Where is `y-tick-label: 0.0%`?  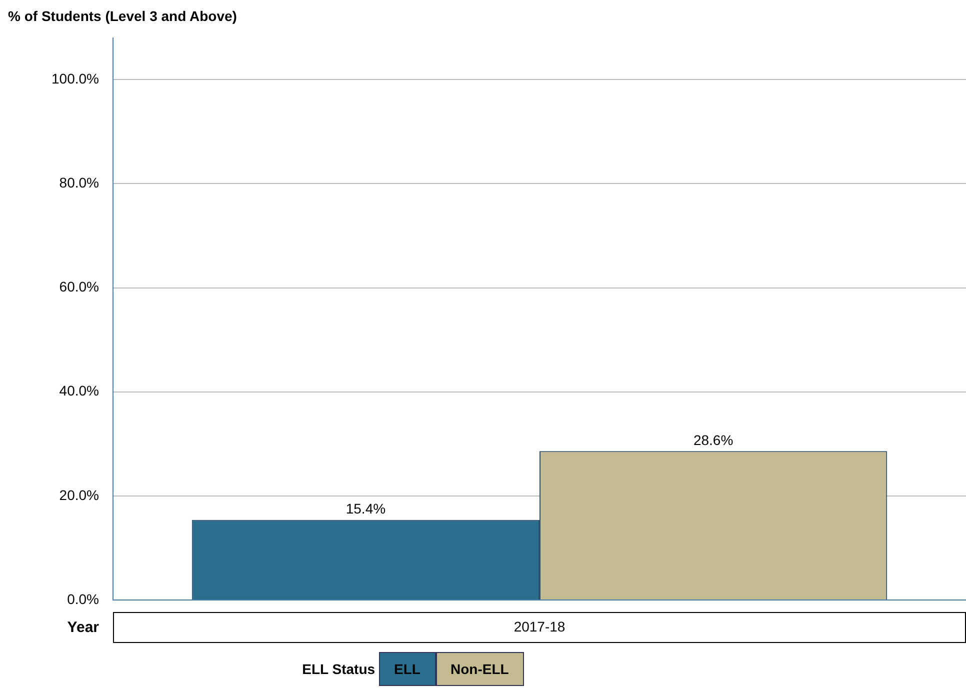 y-tick-label: 0.0% is located at coordinates (83, 598).